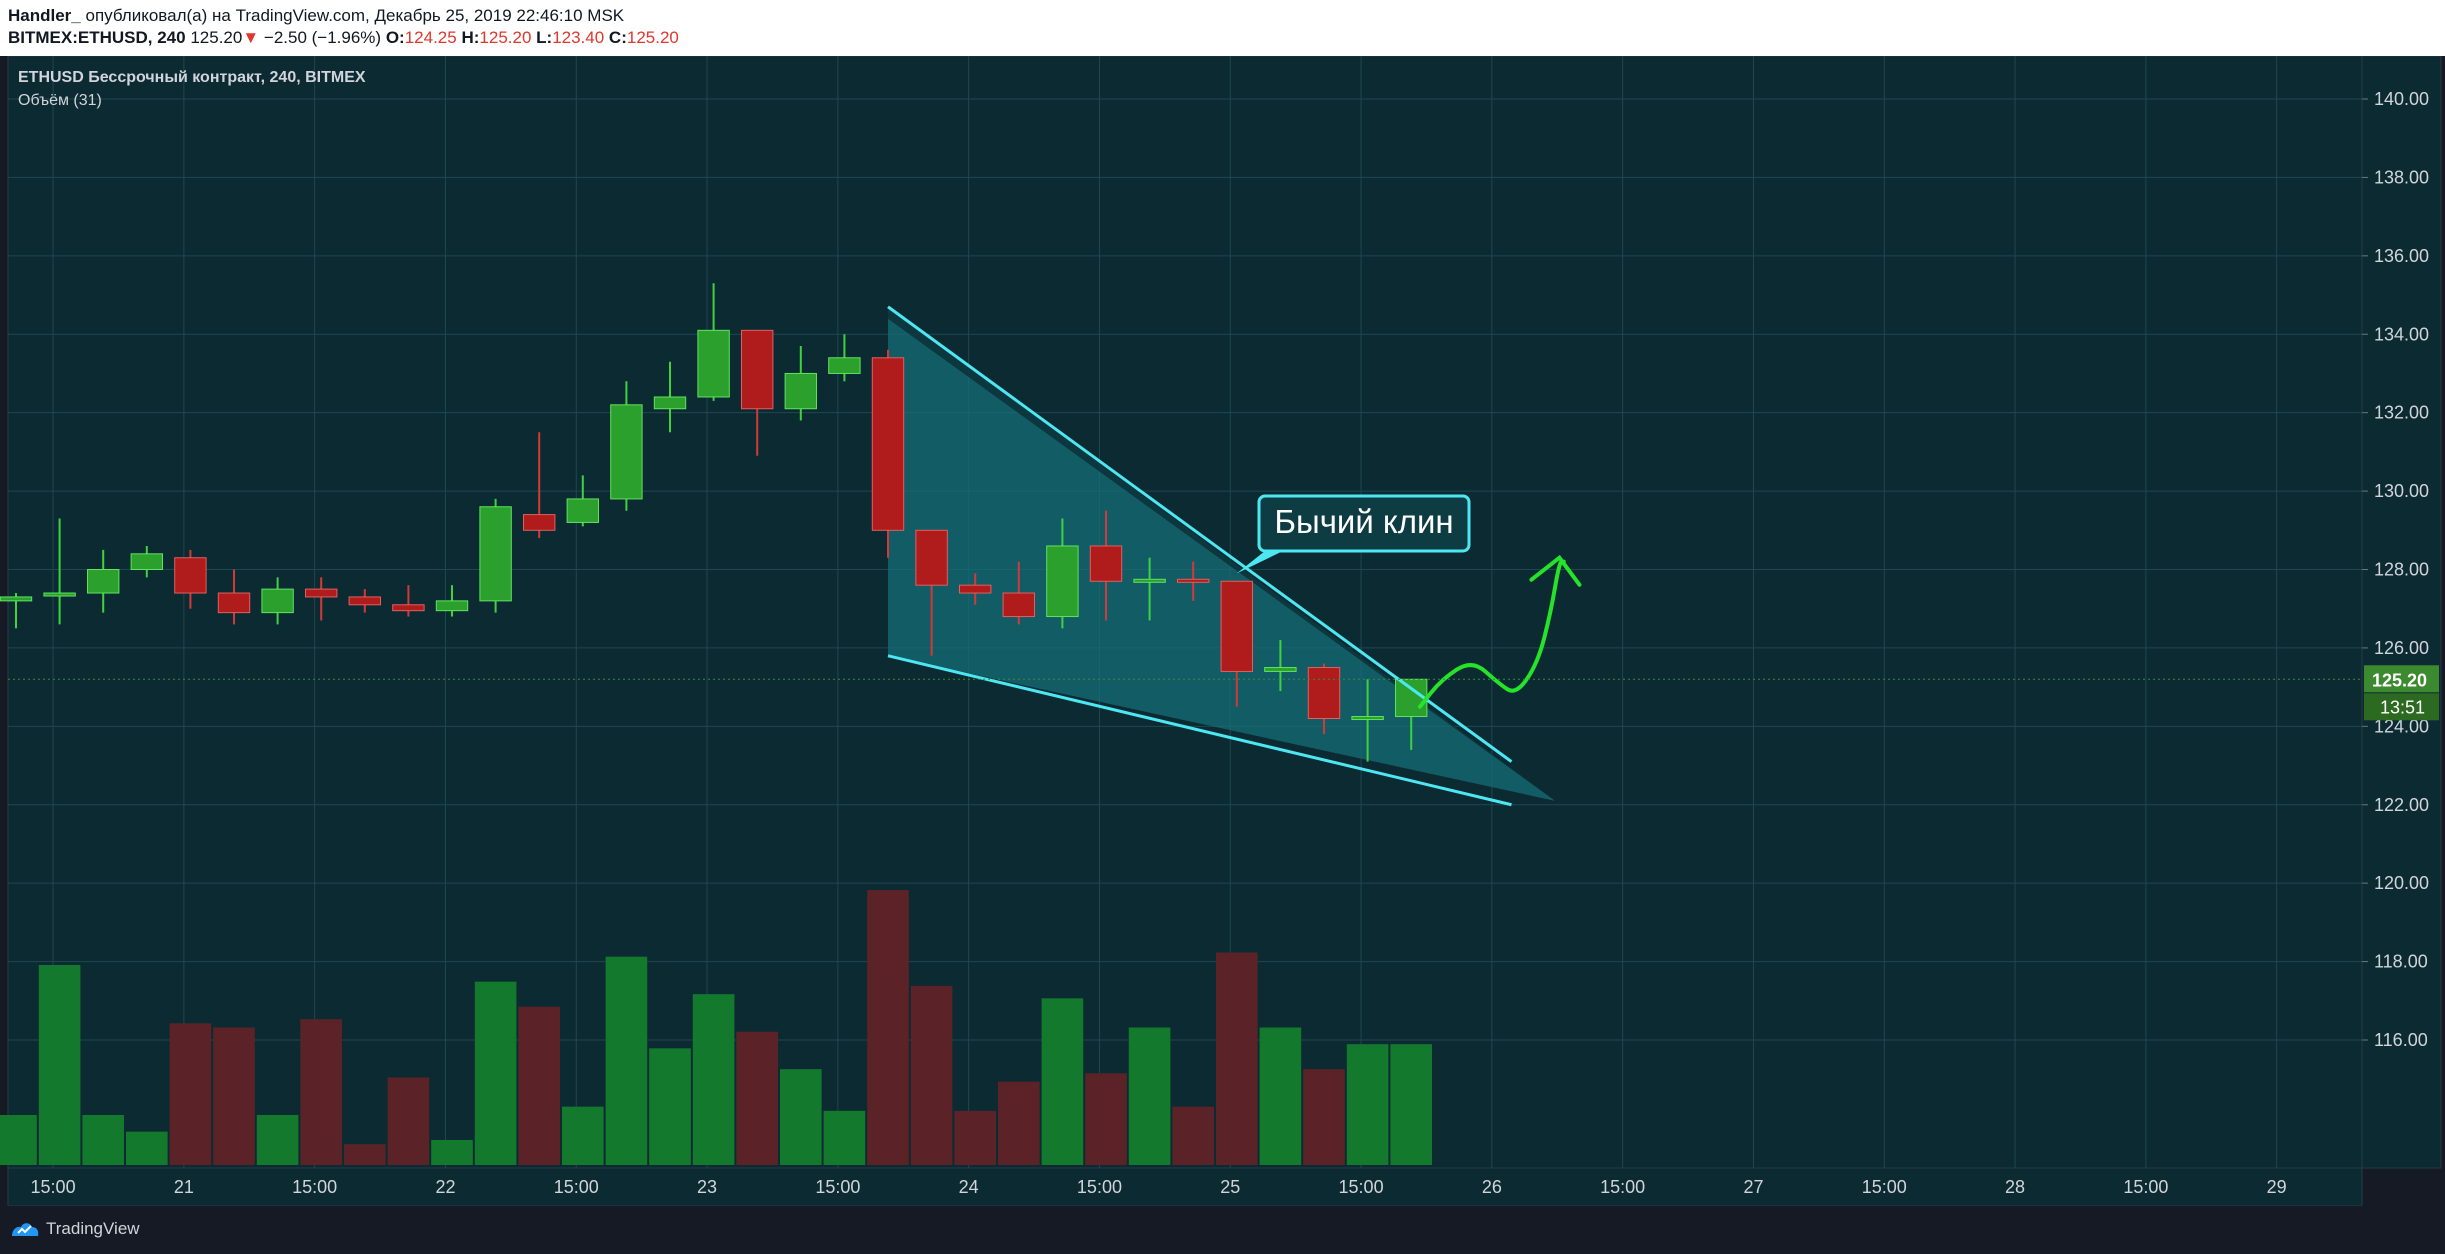 The height and width of the screenshot is (1254, 2445). I want to click on time-tick-label: 25, so click(1230, 1187).